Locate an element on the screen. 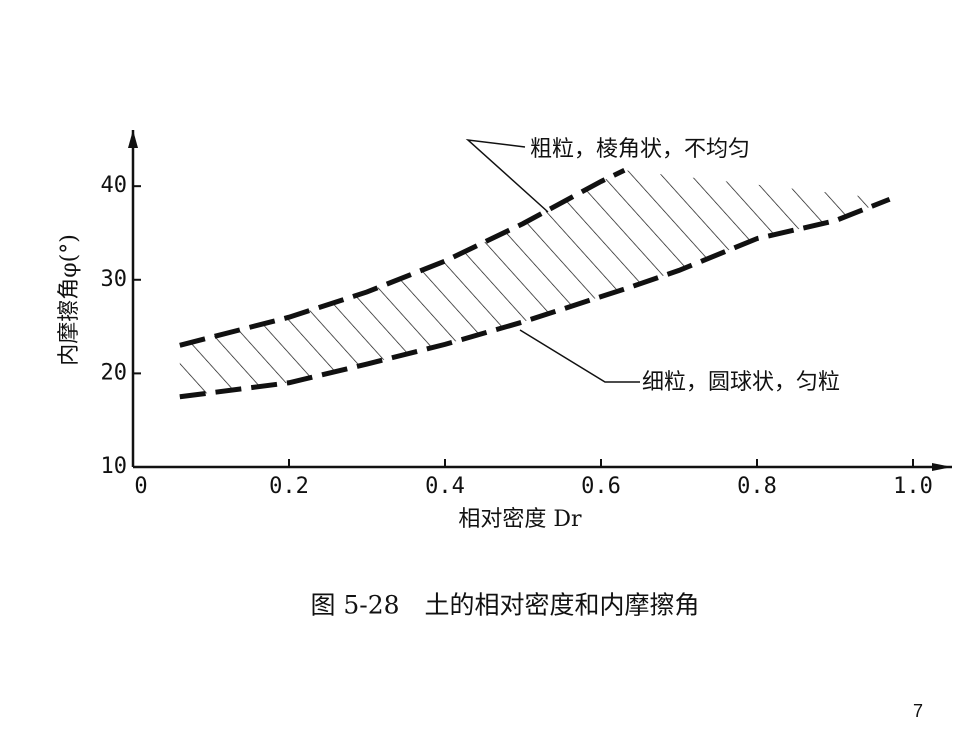 The height and width of the screenshot is (735, 980). y-tick-label: 20 is located at coordinates (114, 372).